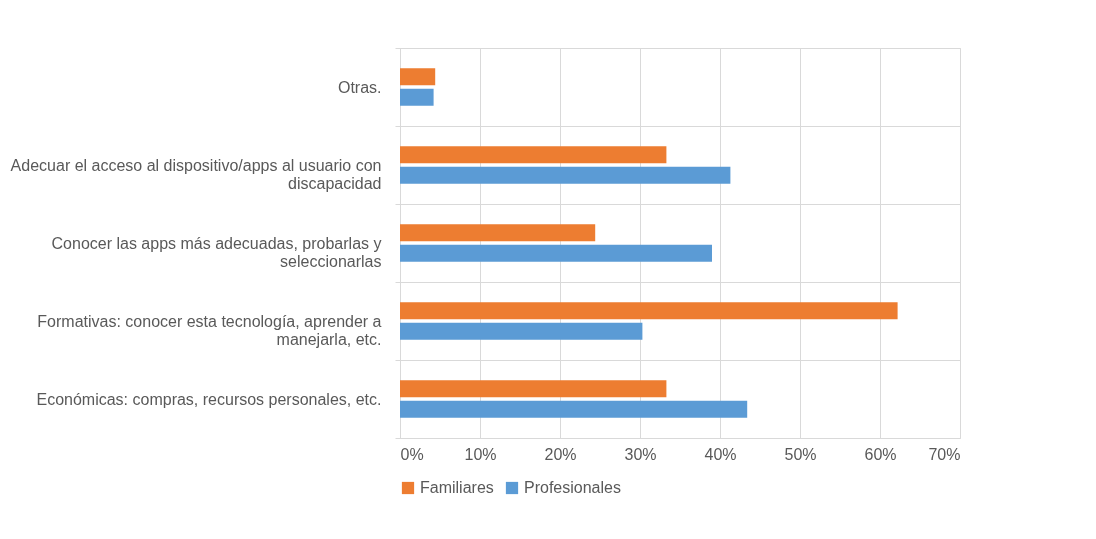  Describe the element at coordinates (880, 454) in the screenshot. I see `x-tick-label: 60%` at that location.